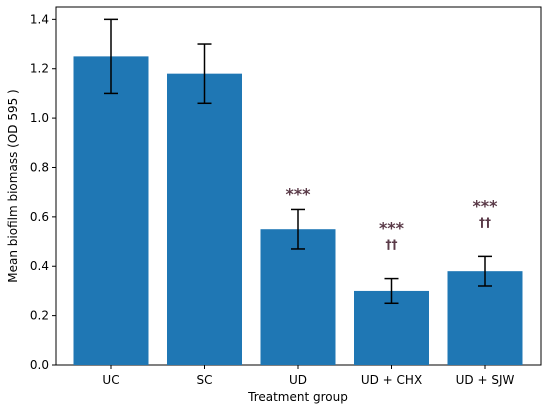 Image resolution: width=550 pixels, height=407 pixels. What do you see at coordinates (297, 397) in the screenshot?
I see `x-axis-label: Treatment group` at bounding box center [297, 397].